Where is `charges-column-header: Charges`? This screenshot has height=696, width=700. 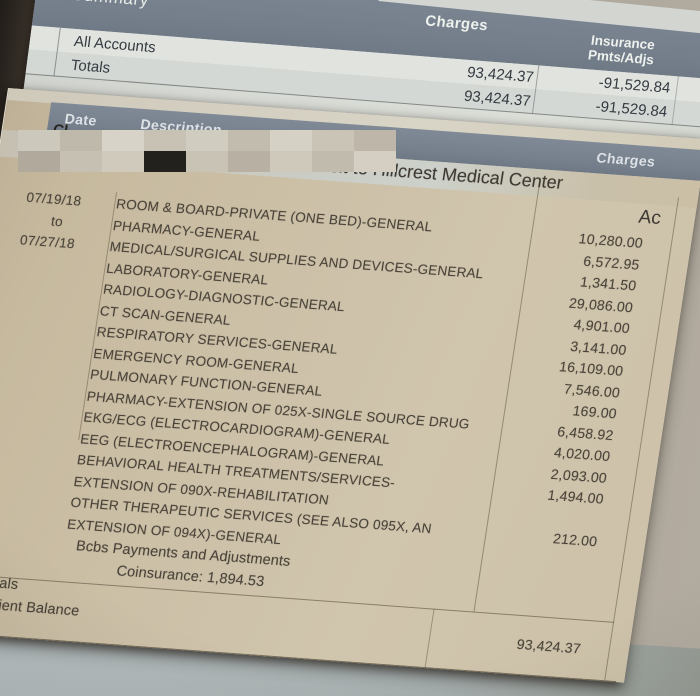
charges-column-header: Charges is located at coordinates (626, 159).